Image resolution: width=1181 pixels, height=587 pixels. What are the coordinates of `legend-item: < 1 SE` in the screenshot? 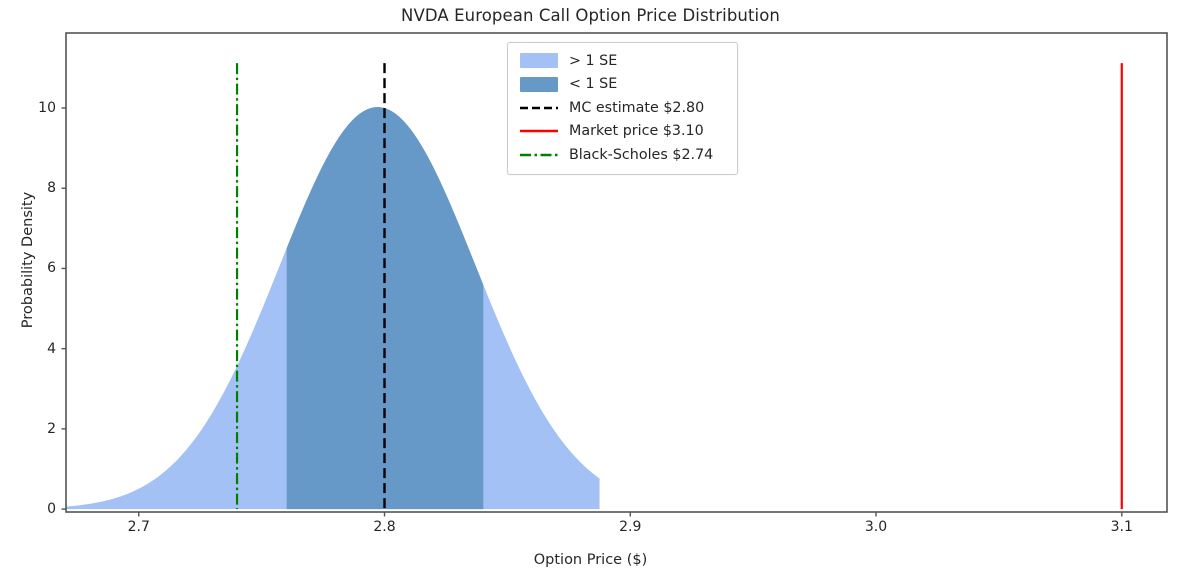 It's located at (622, 85).